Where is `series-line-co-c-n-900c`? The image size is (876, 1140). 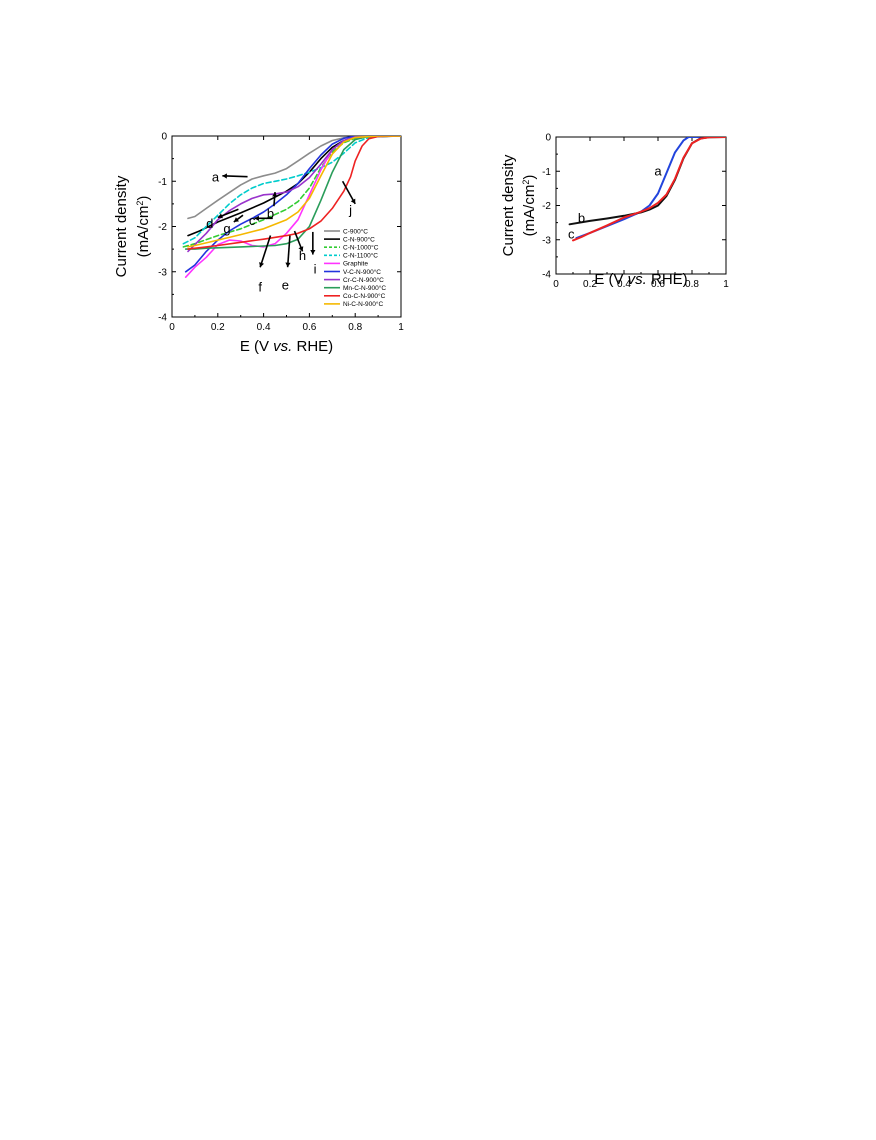 series-line-co-c-n-900c is located at coordinates (294, 193).